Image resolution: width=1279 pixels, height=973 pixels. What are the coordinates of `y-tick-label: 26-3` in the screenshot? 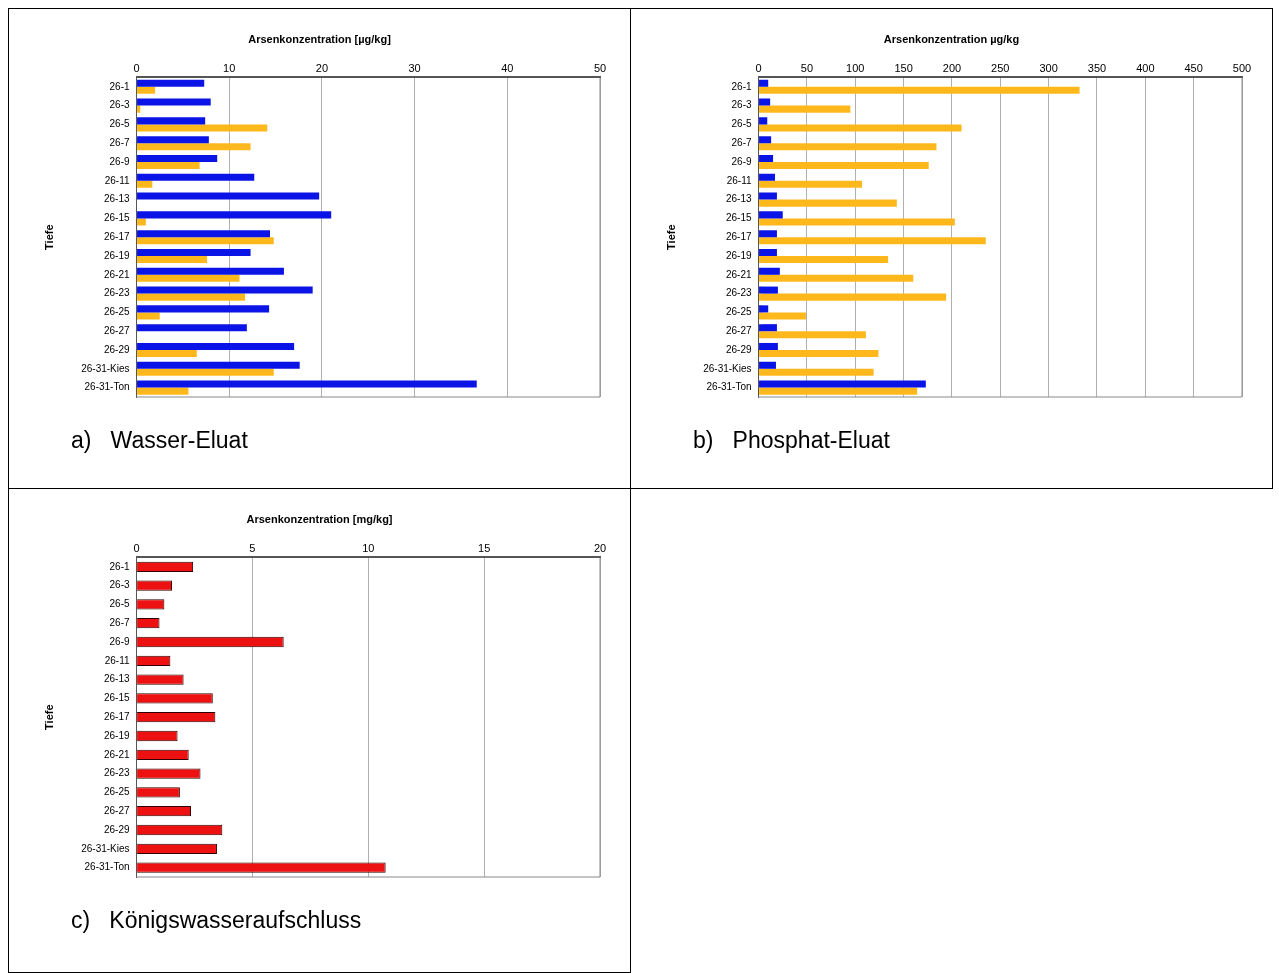 It's located at (119, 585).